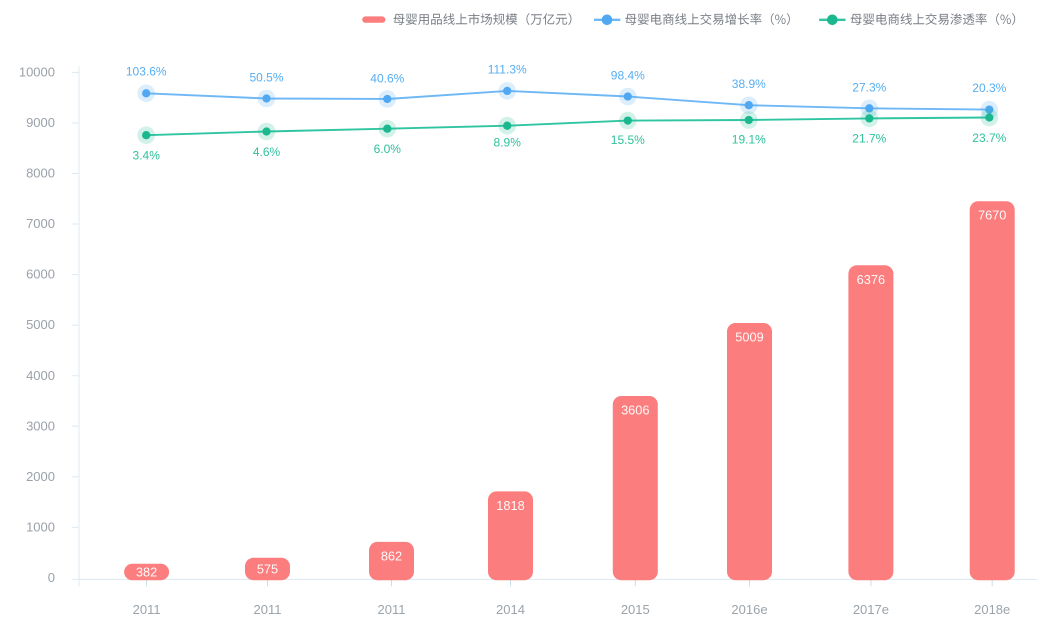 Image resolution: width=1041 pixels, height=633 pixels. What do you see at coordinates (40, 122) in the screenshot?
I see `svg-text: 9000` at bounding box center [40, 122].